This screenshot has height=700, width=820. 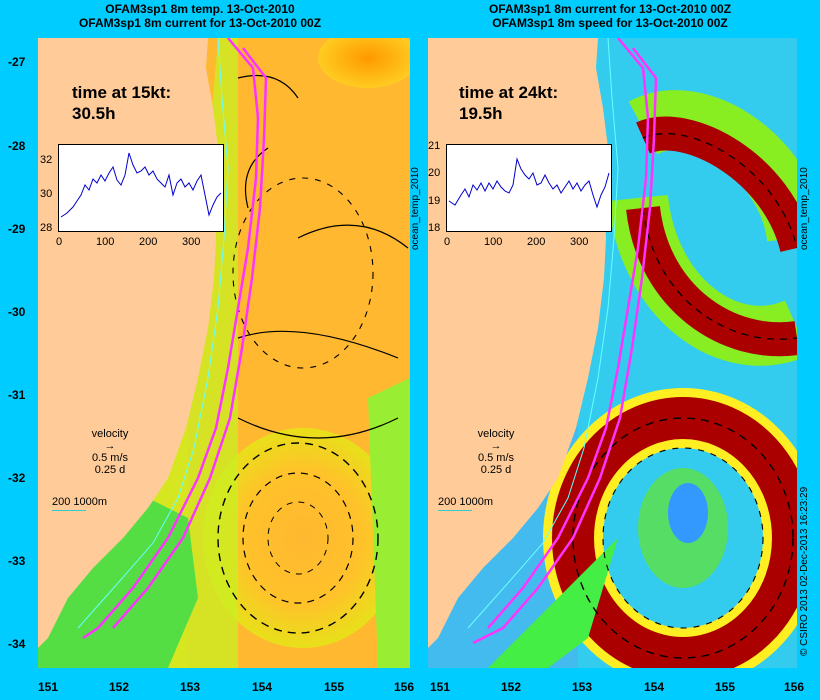 I want to click on right-time-value: 19.5h, so click(x=481, y=113).